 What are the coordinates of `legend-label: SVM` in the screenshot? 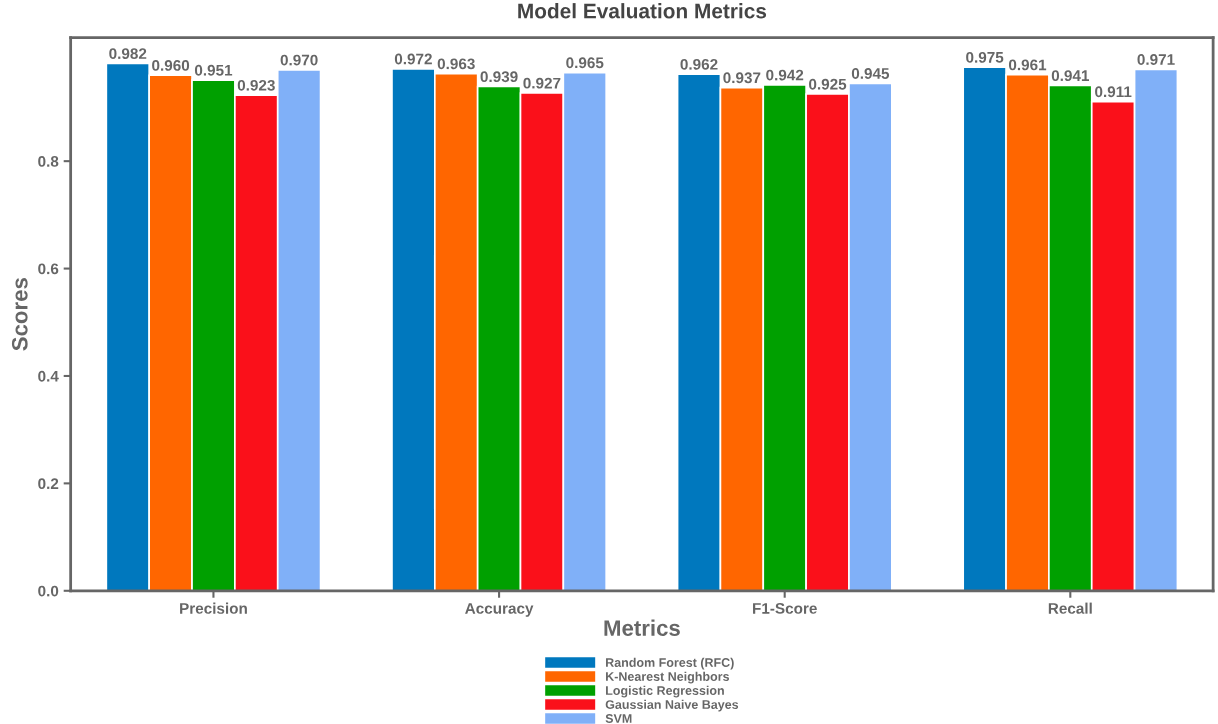 It's located at (618, 718).